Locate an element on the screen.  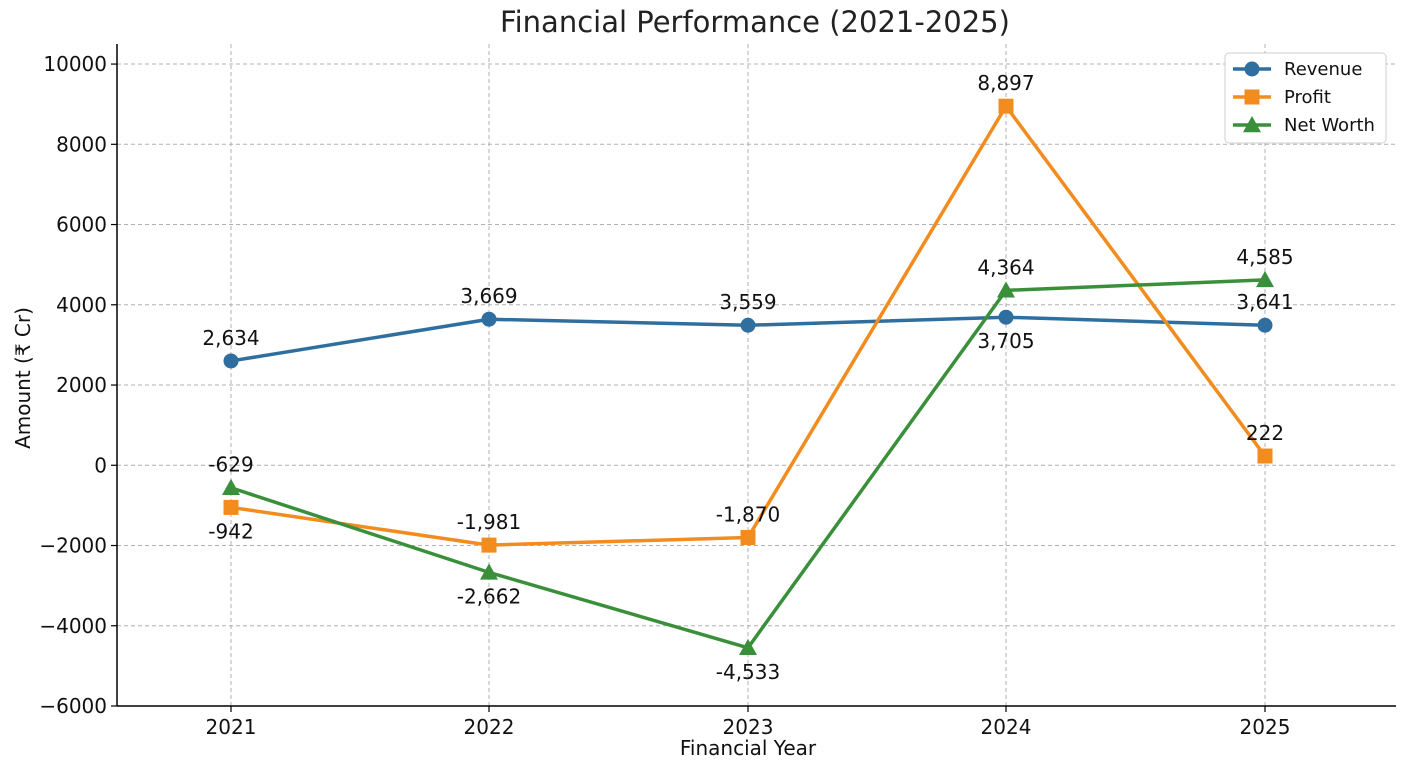
legend-label: Profit is located at coordinates (1307, 97).